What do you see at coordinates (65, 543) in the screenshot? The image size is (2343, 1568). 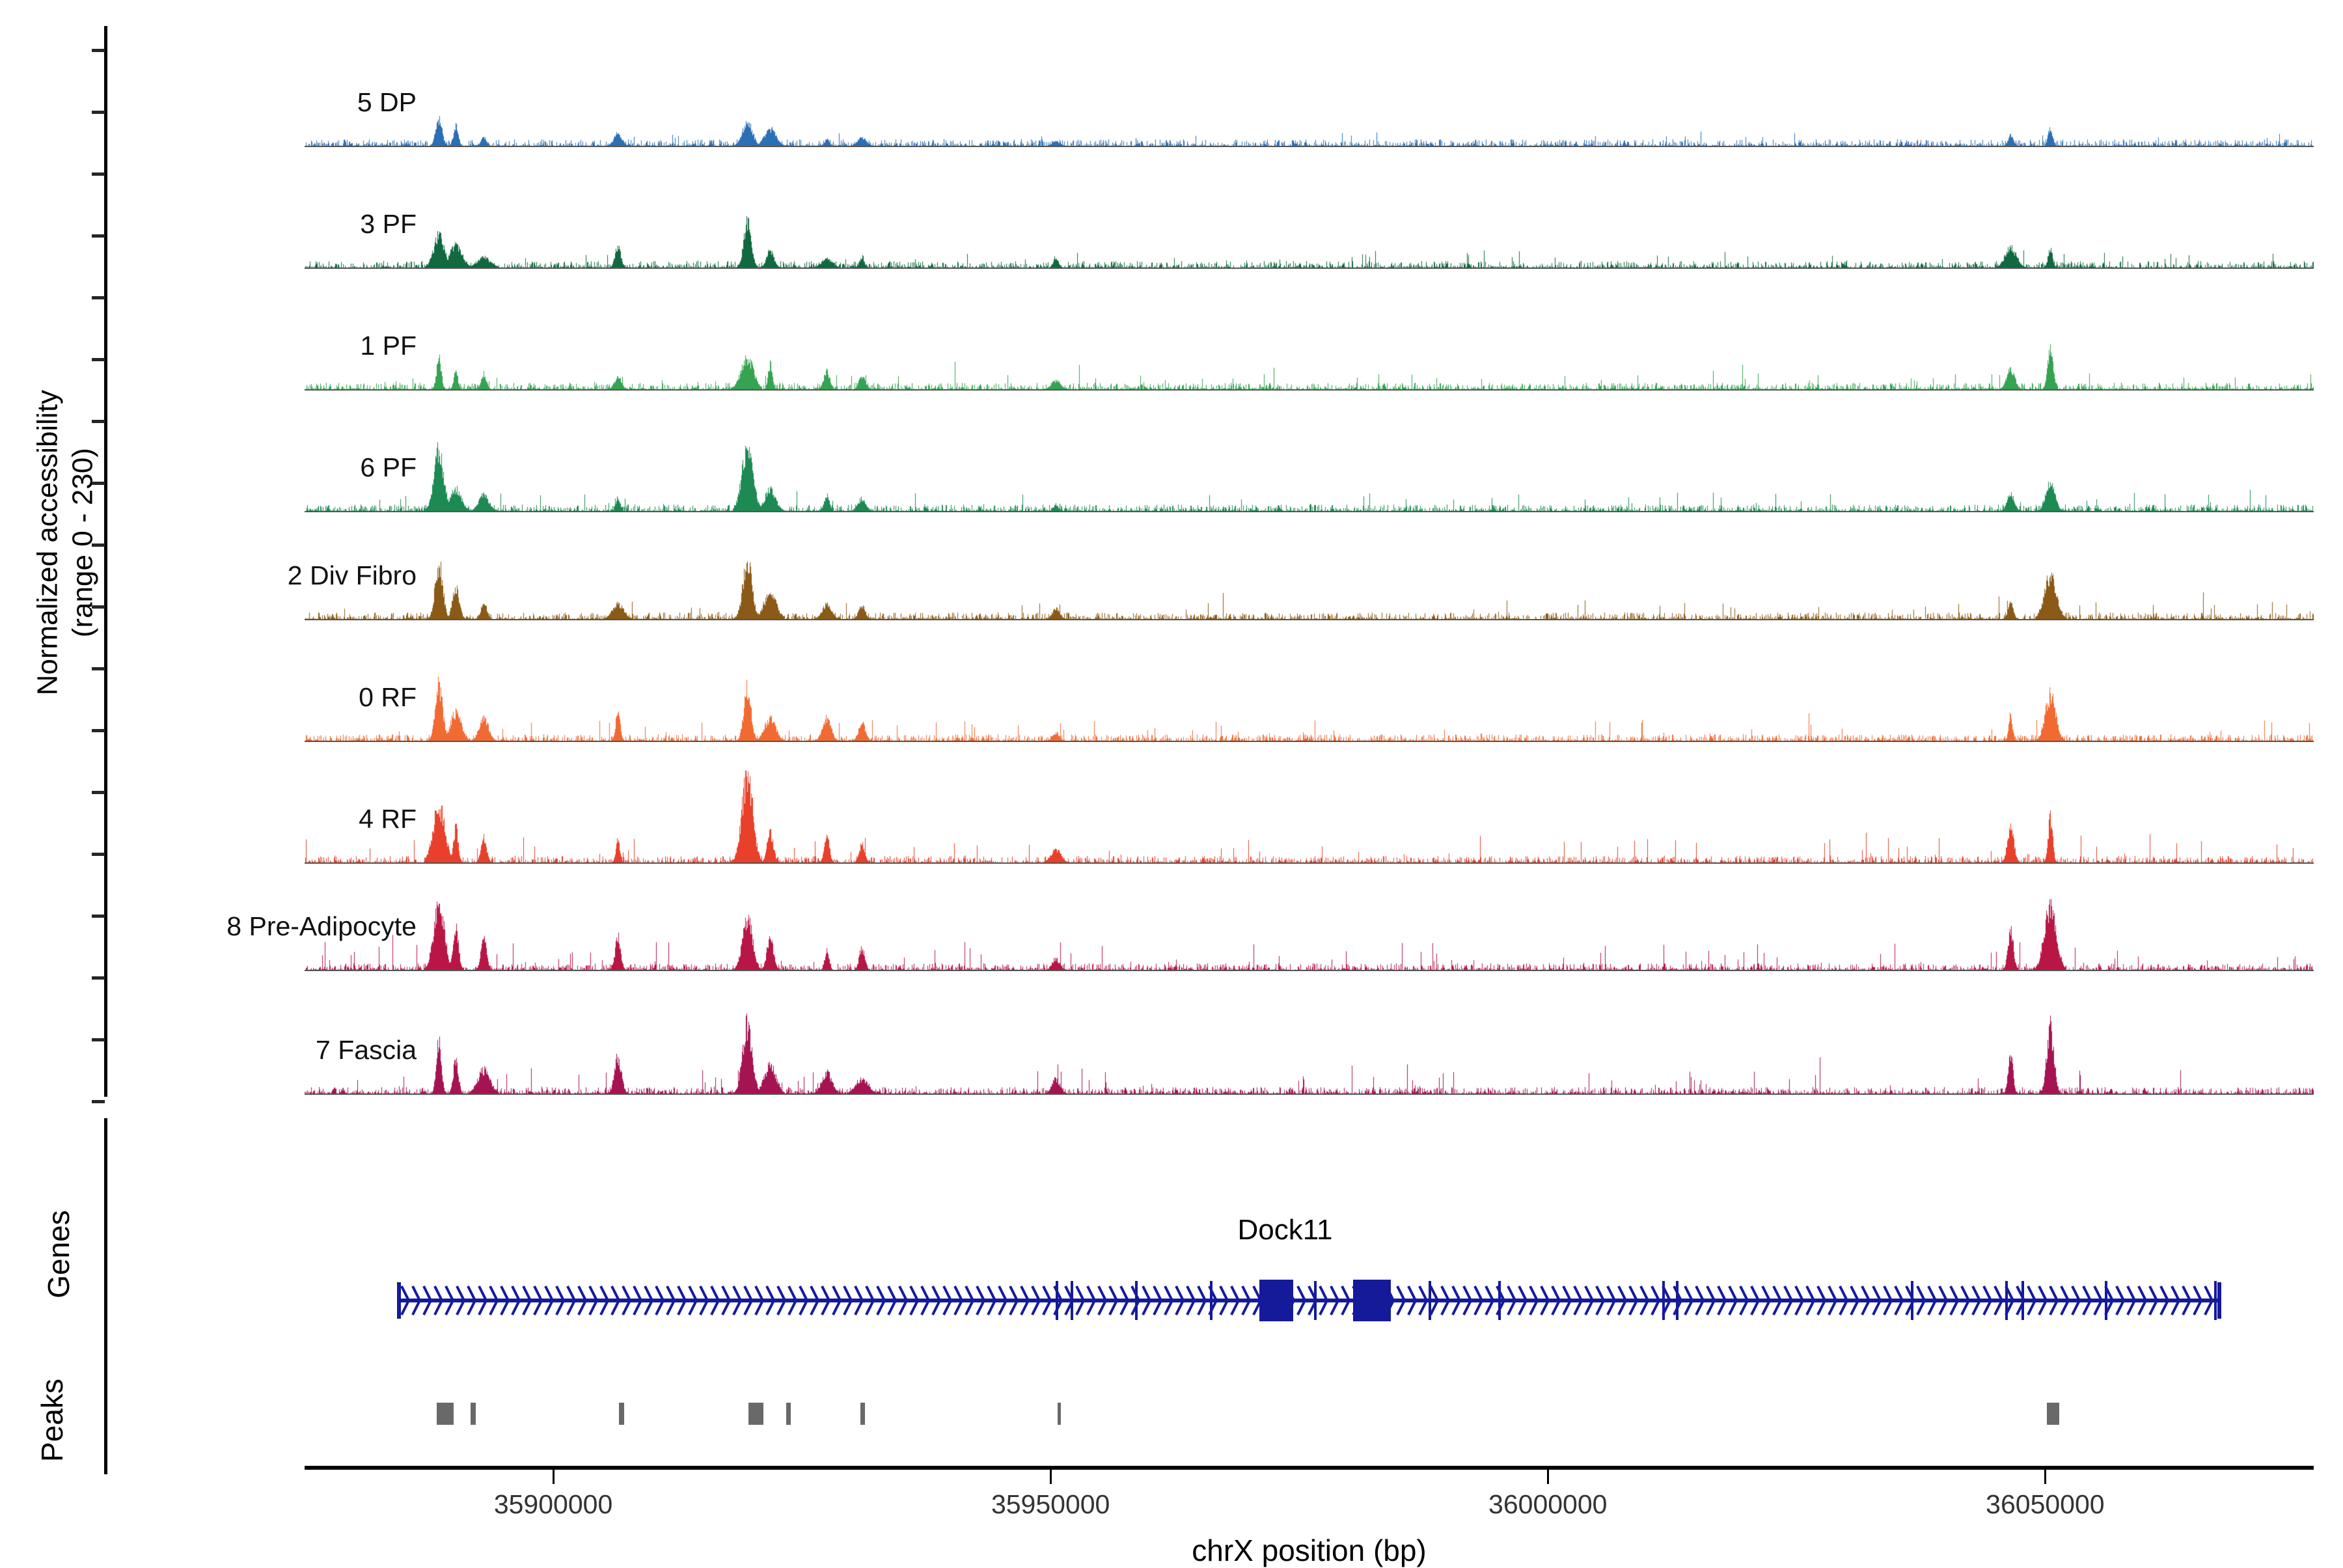 I see `y-axis-label: Normalized accessibility (range 0 - 230)` at bounding box center [65, 543].